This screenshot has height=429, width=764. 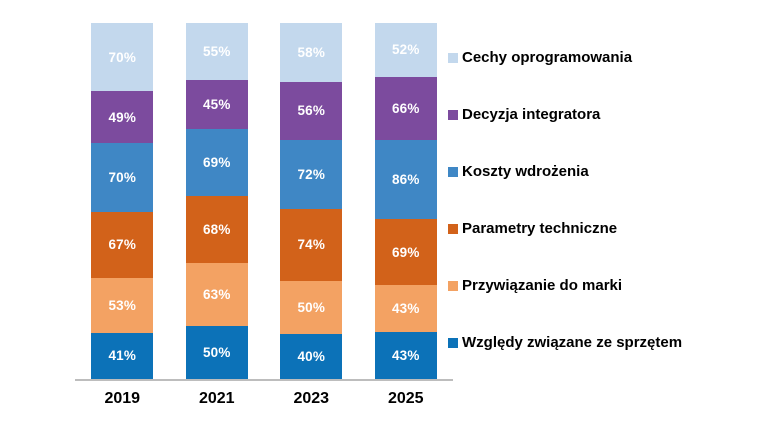 I want to click on segment-value-label: 66%, so click(x=405, y=108).